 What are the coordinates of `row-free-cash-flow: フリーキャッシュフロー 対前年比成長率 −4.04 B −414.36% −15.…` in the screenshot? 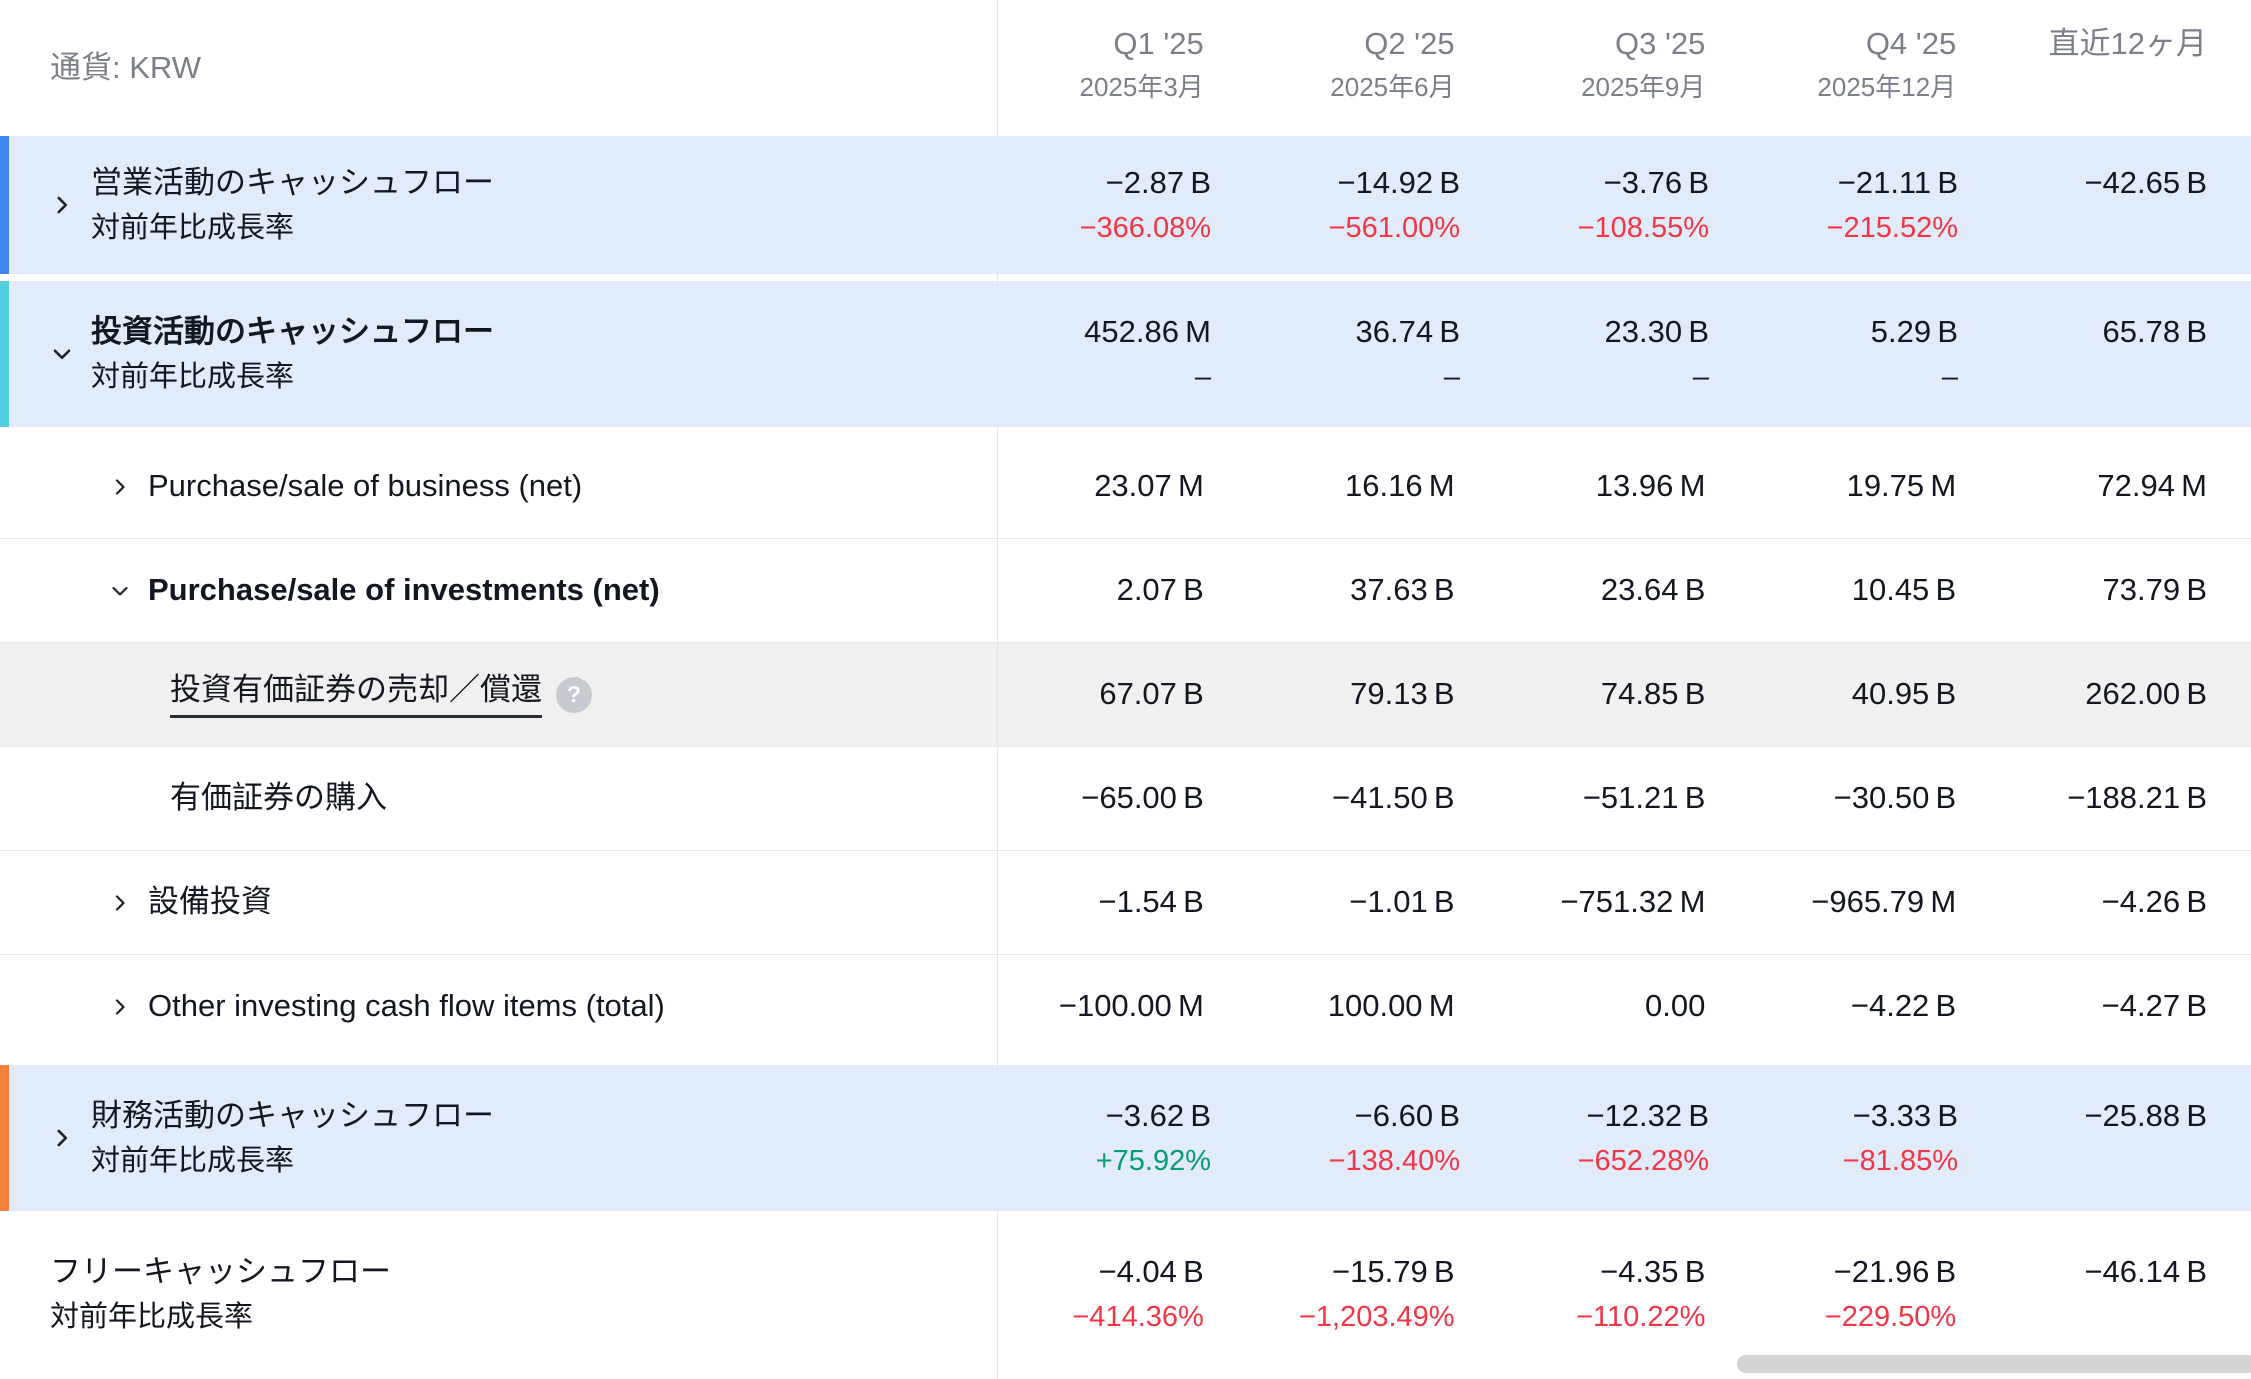 It's located at (1125, 1294).